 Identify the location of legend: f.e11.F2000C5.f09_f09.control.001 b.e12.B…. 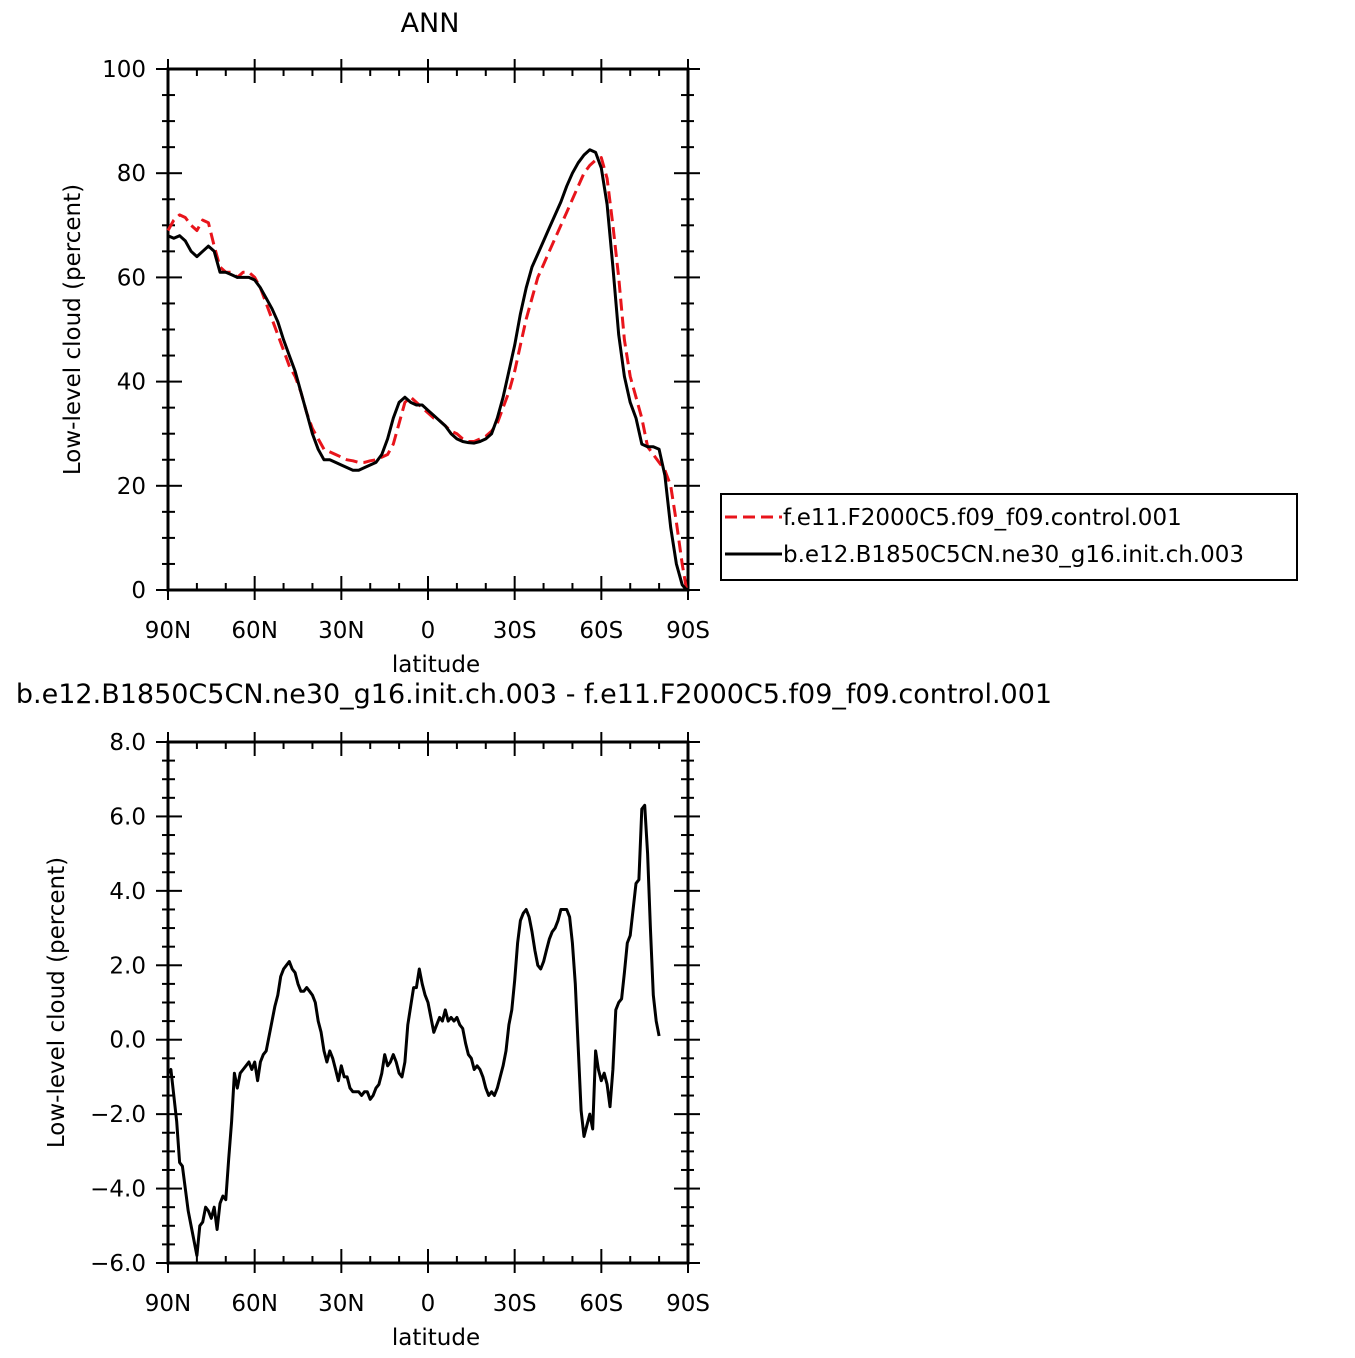
(1009, 537).